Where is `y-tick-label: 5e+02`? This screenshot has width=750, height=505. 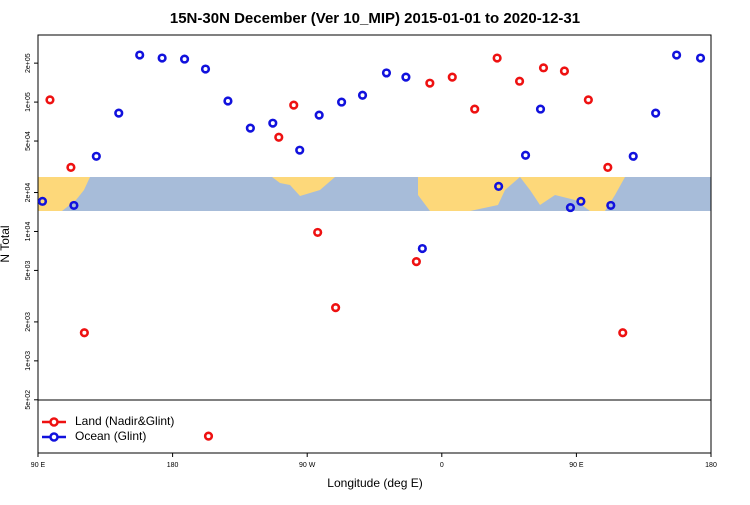
y-tick-label: 5e+02 is located at coordinates (28, 400).